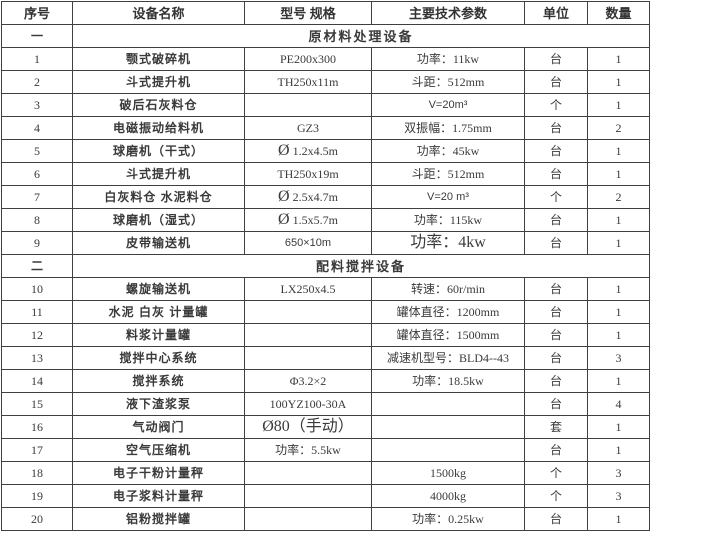 This screenshot has height=537, width=720. What do you see at coordinates (37, 450) in the screenshot?
I see `serial-cell: 17` at bounding box center [37, 450].